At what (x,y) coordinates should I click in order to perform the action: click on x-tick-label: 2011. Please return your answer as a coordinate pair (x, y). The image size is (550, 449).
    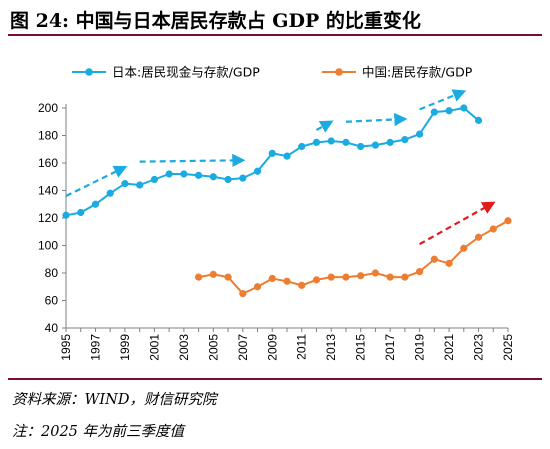
    Looking at the image, I should click on (302, 347).